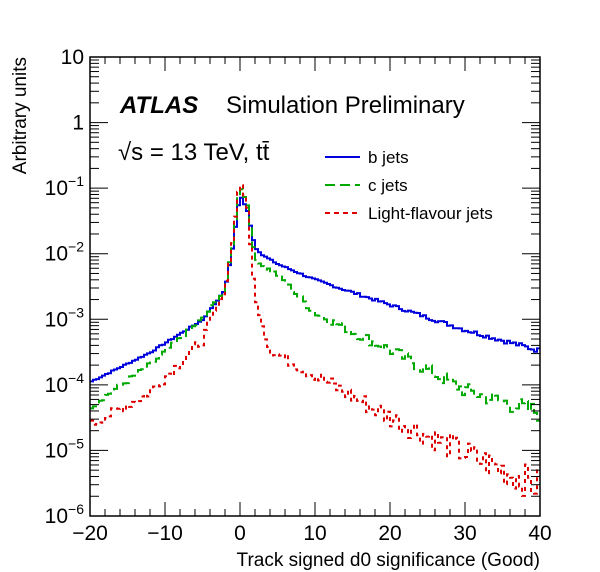  Describe the element at coordinates (158, 105) in the screenshot. I see `atlas-label: ATLAS` at that location.